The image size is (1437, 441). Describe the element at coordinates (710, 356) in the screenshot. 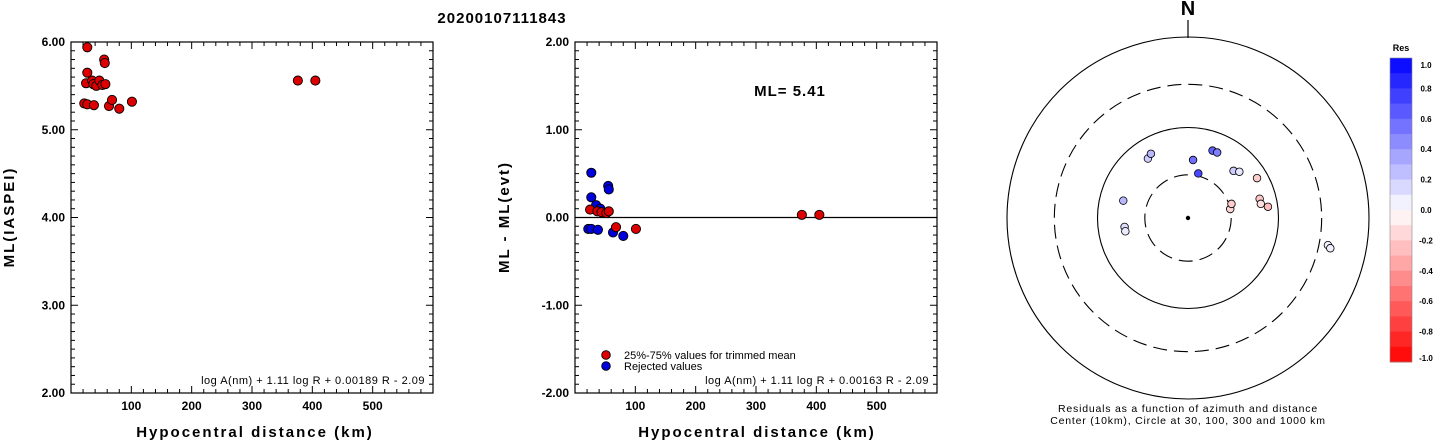

I see `legend-trimmed-label: 25%-75% values for trimmed mean` at that location.